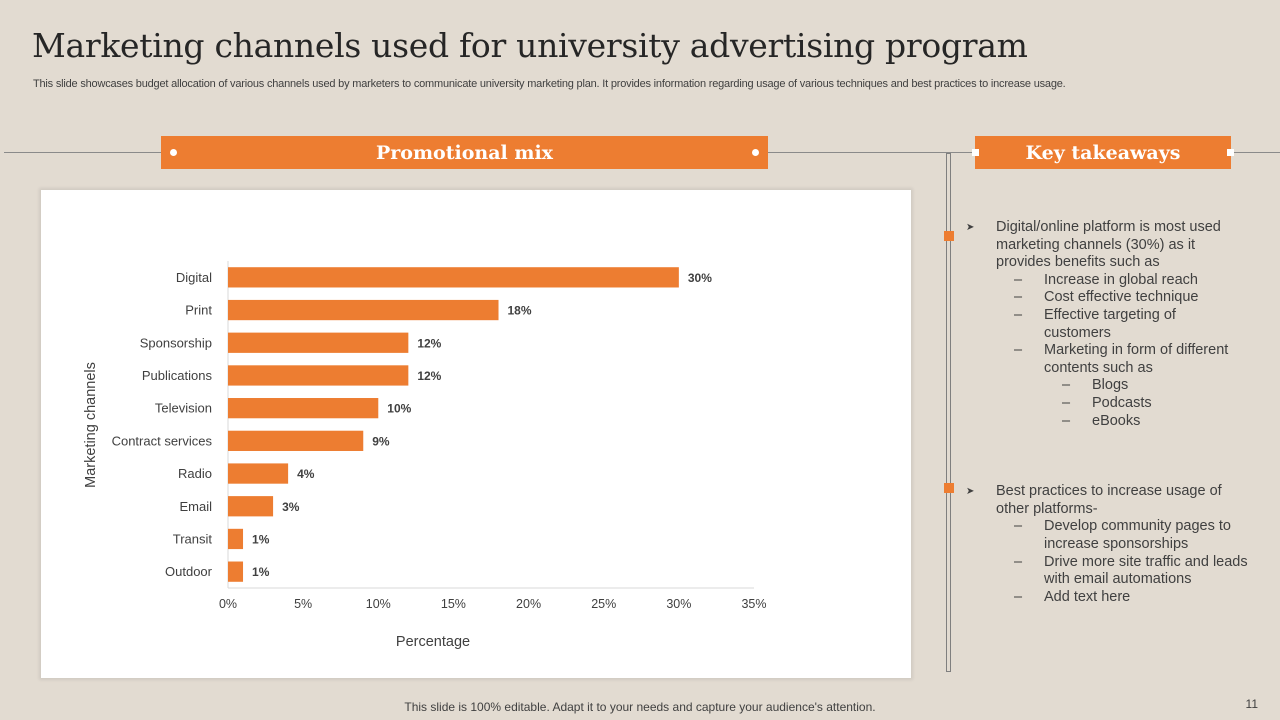 The height and width of the screenshot is (720, 1280). Describe the element at coordinates (453, 604) in the screenshot. I see `x-tick-label: 15%` at that location.